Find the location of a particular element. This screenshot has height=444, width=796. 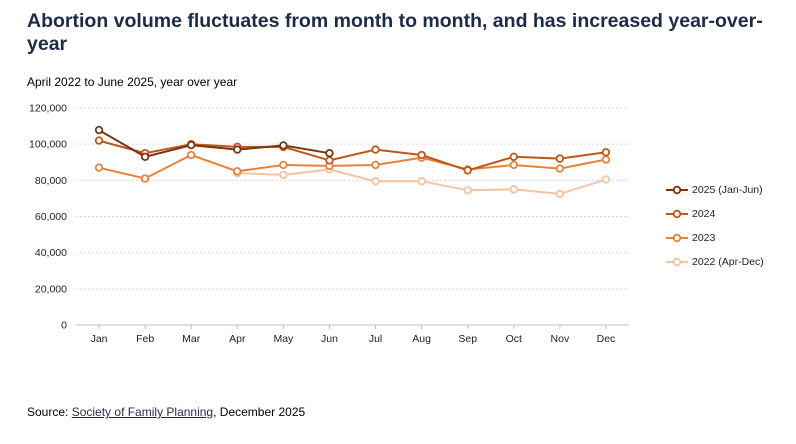

y-tick-label: 120,000 is located at coordinates (48, 109).